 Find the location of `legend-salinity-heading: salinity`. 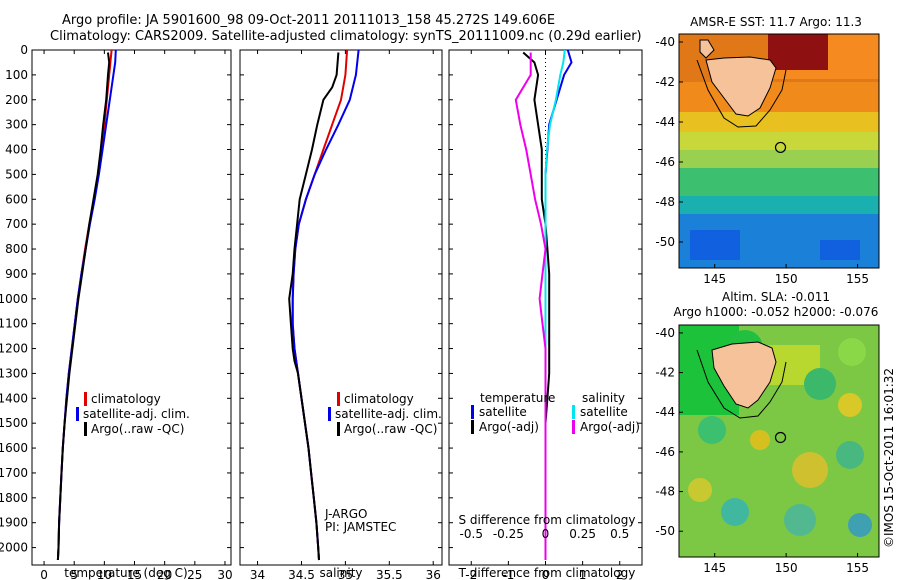

legend-salinity-heading: salinity is located at coordinates (603, 398).